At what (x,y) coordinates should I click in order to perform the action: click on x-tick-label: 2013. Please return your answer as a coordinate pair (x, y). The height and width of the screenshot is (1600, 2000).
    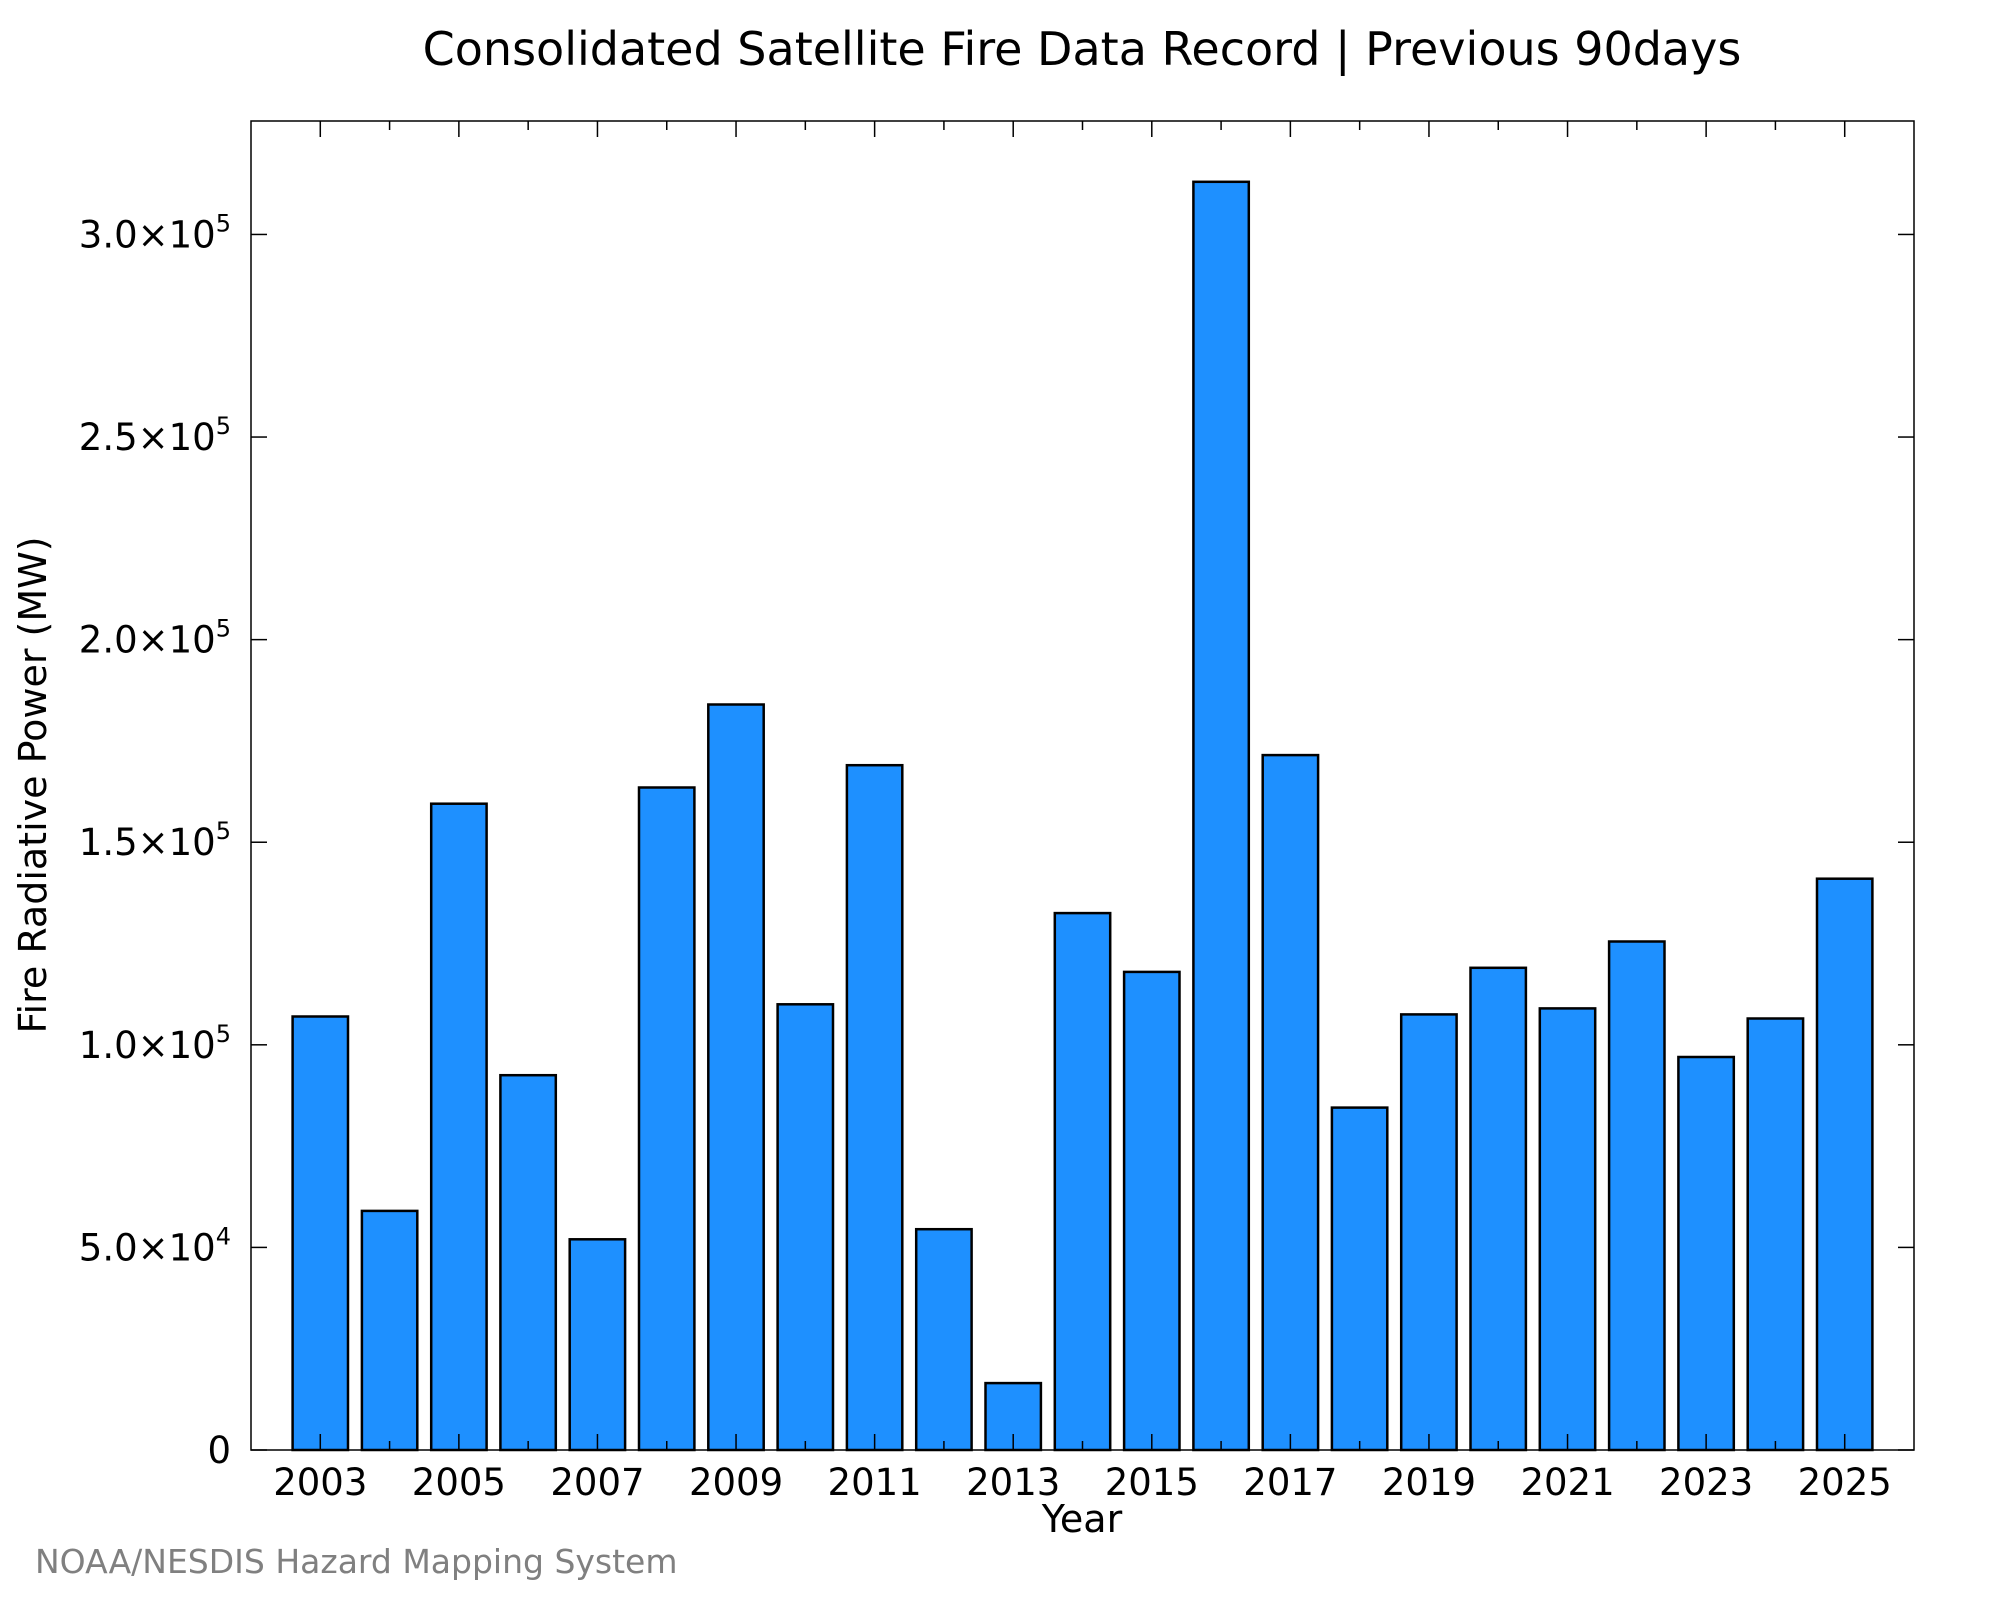
    Looking at the image, I should click on (1013, 1482).